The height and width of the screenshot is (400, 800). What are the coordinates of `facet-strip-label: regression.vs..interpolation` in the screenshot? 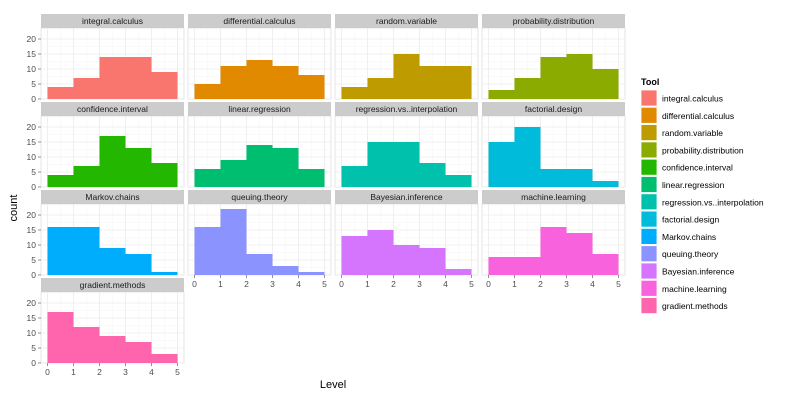 It's located at (407, 109).